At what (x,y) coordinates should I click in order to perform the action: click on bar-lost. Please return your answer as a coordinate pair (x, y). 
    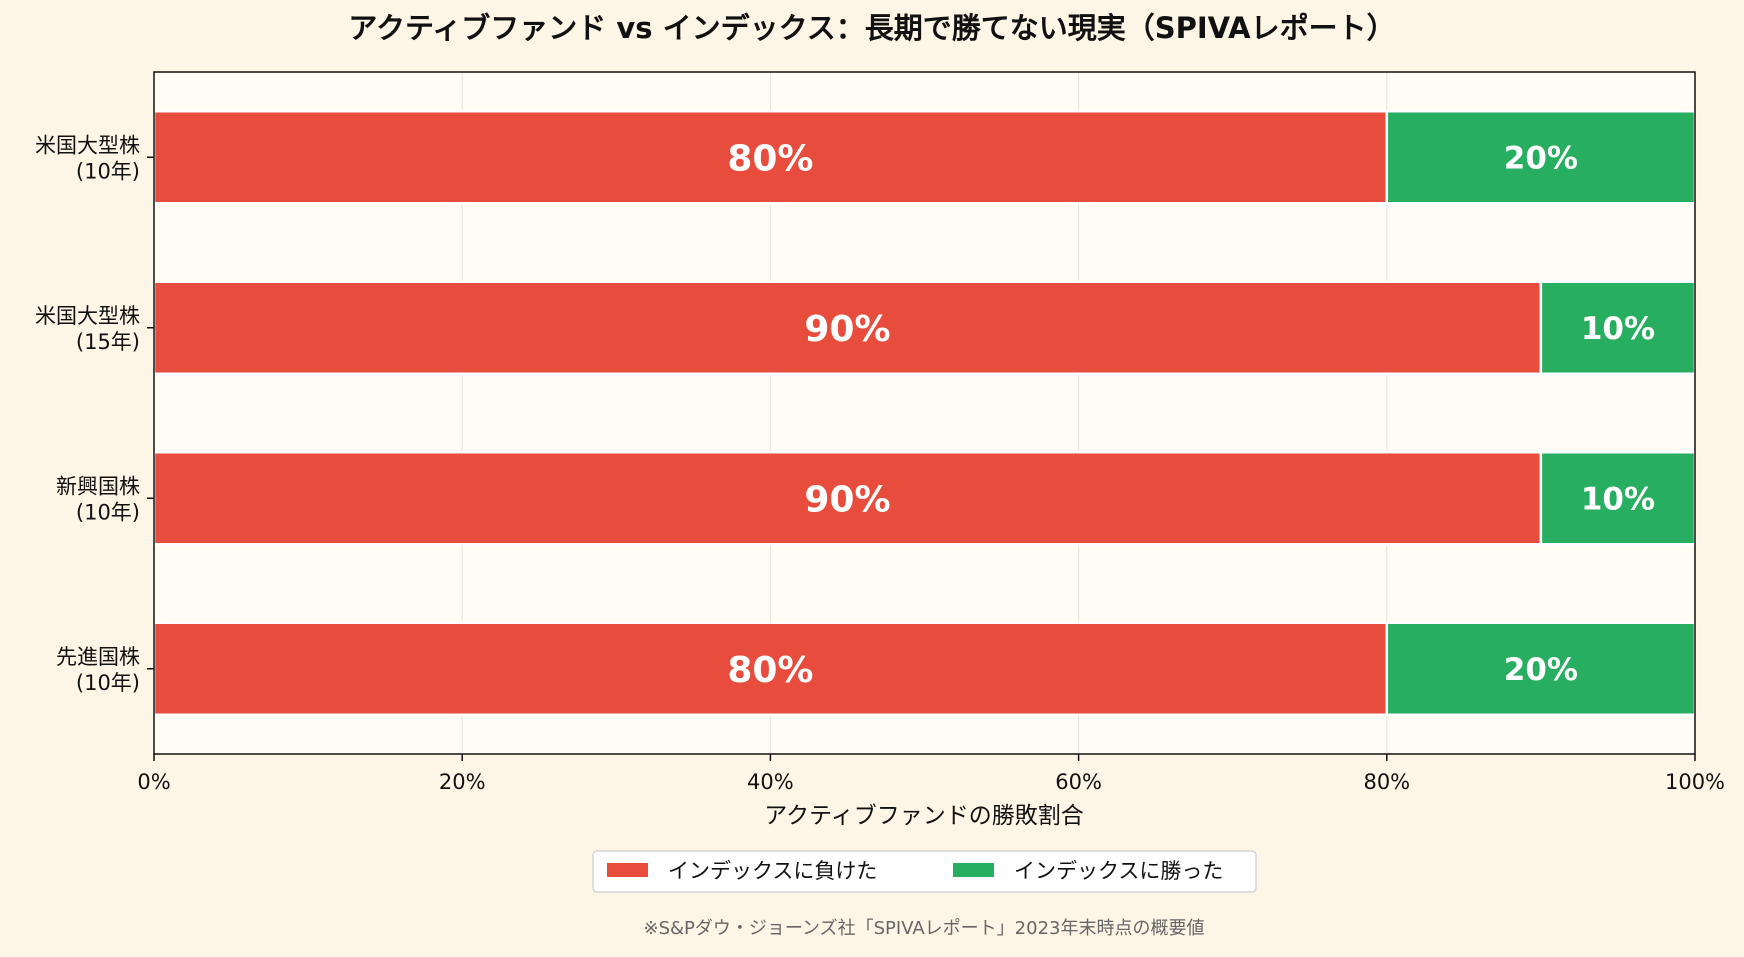
    Looking at the image, I should click on (770, 668).